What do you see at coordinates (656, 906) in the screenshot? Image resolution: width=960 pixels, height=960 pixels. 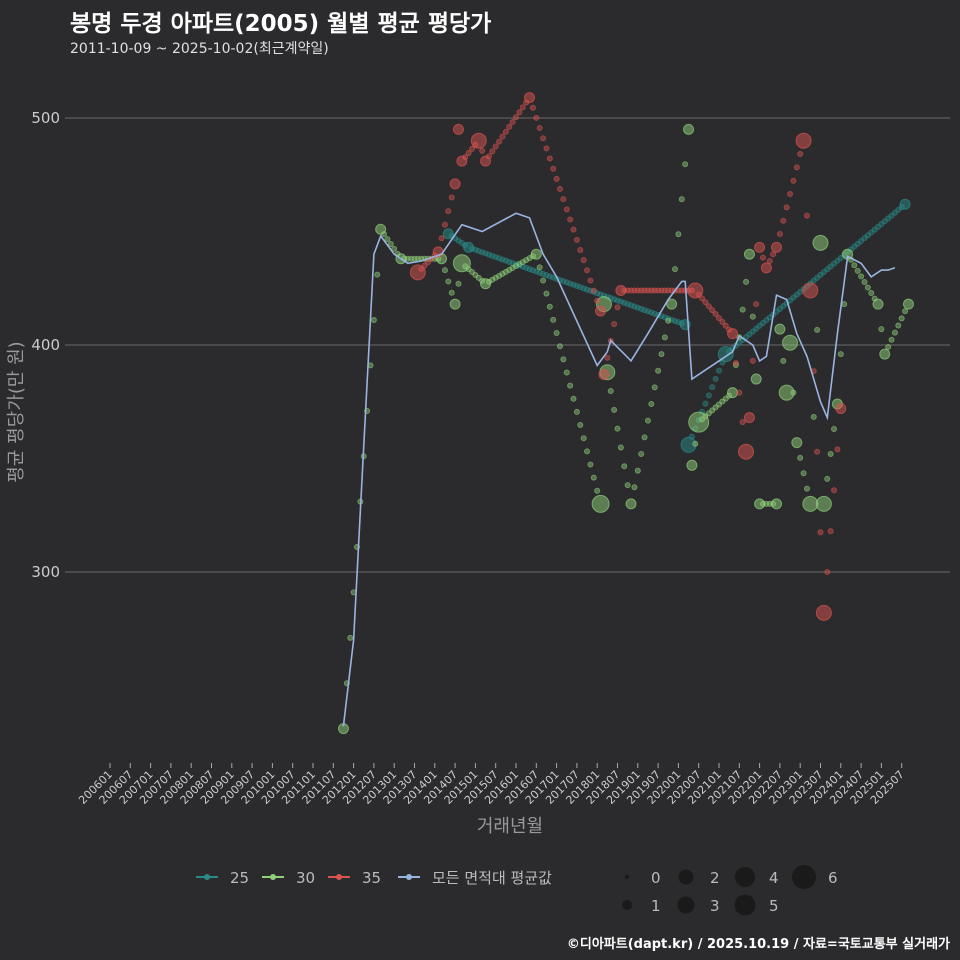 I see `legend-size-label: 1` at bounding box center [656, 906].